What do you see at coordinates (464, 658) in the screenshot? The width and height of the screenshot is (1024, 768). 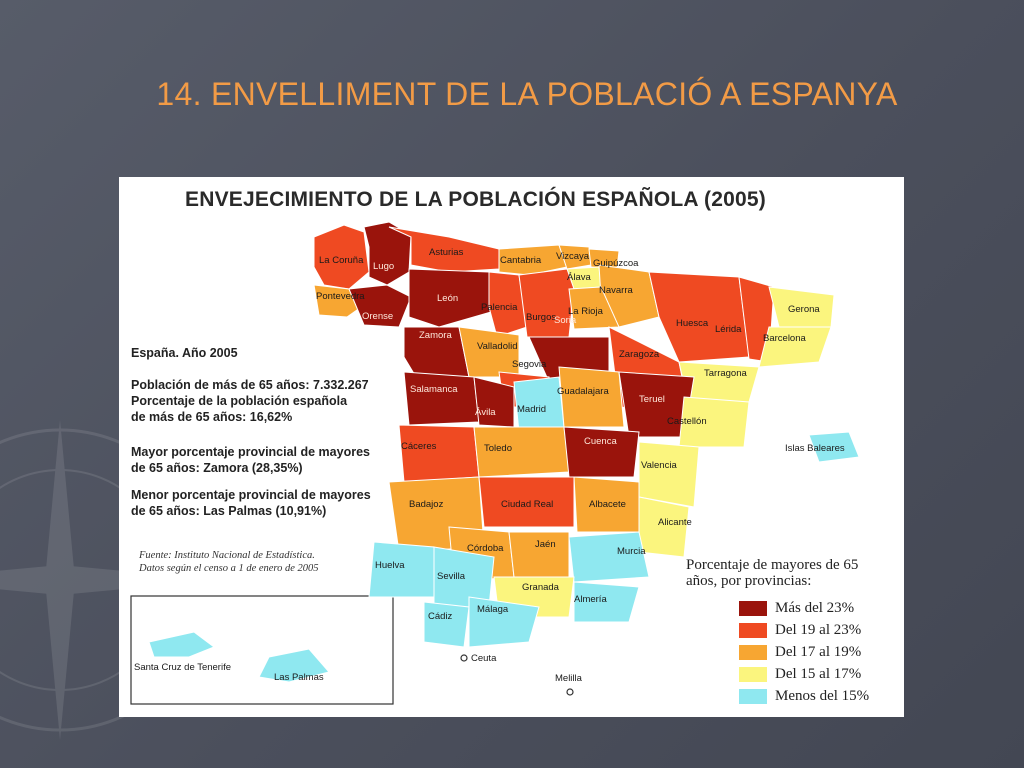 I see `ceuta-marker` at bounding box center [464, 658].